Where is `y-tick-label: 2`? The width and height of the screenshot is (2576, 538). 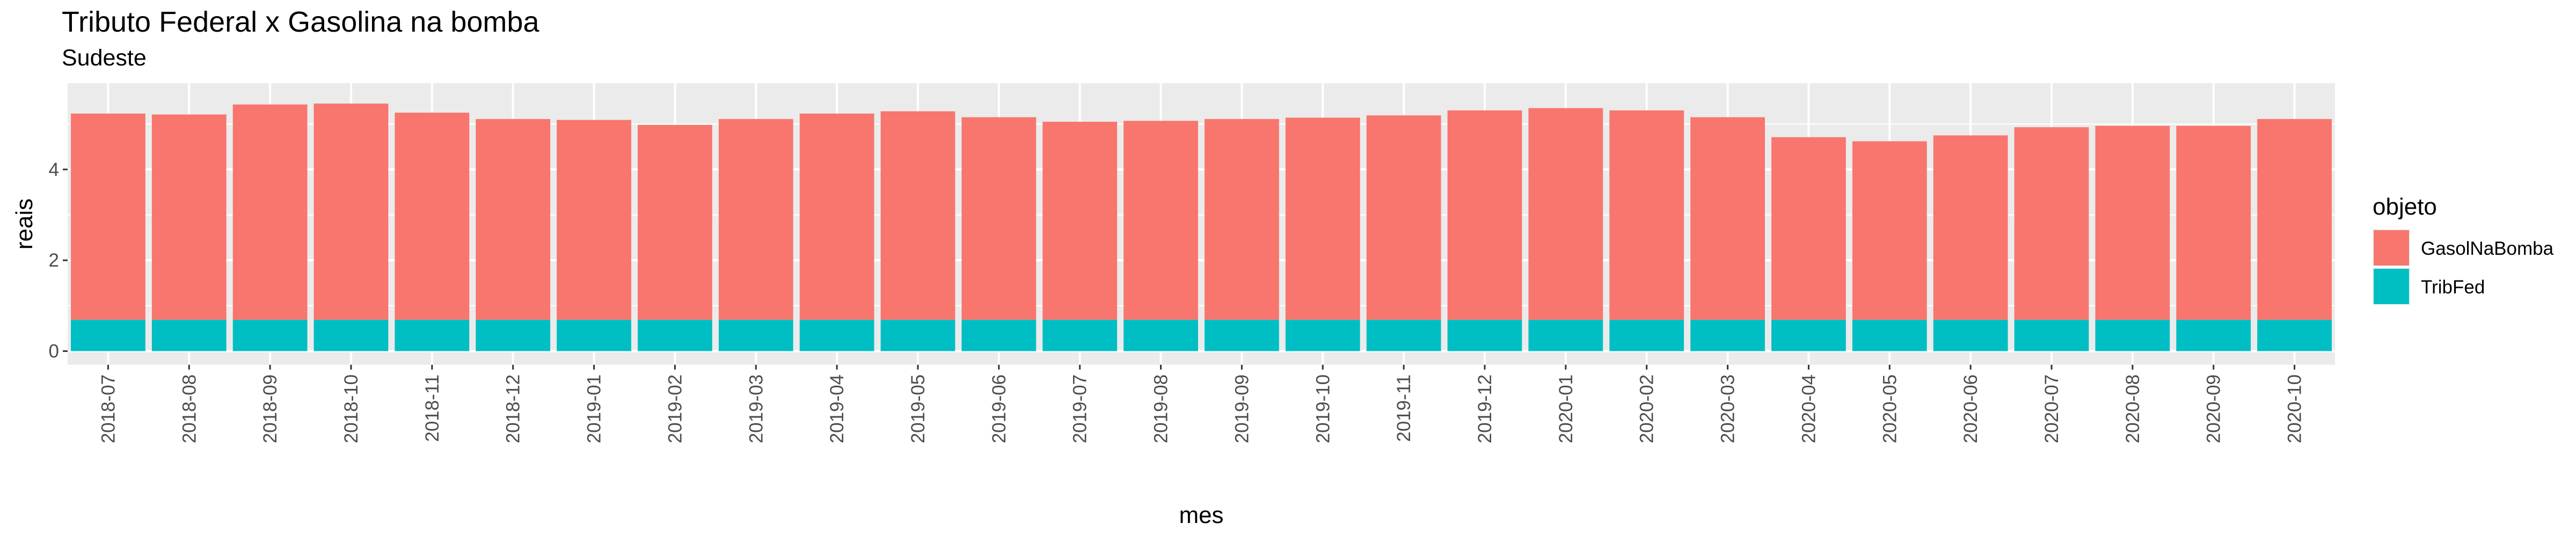 y-tick-label: 2 is located at coordinates (54, 261).